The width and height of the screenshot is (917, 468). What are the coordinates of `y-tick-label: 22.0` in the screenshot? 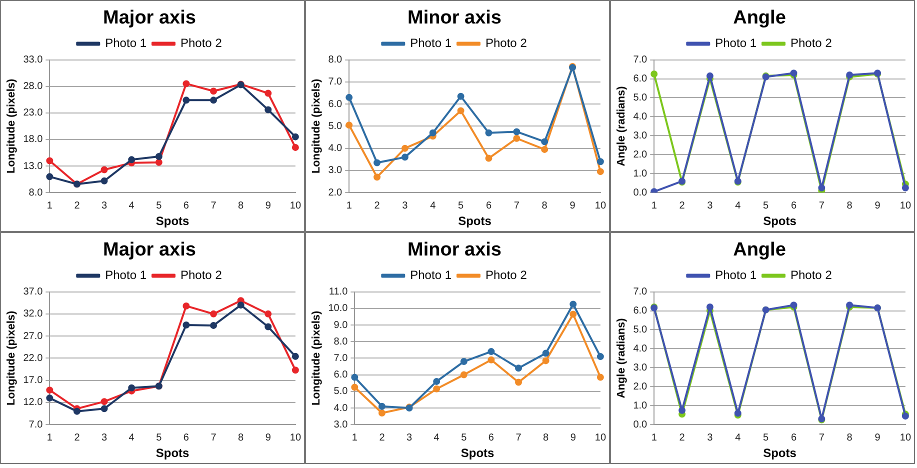 It's located at (33, 358).